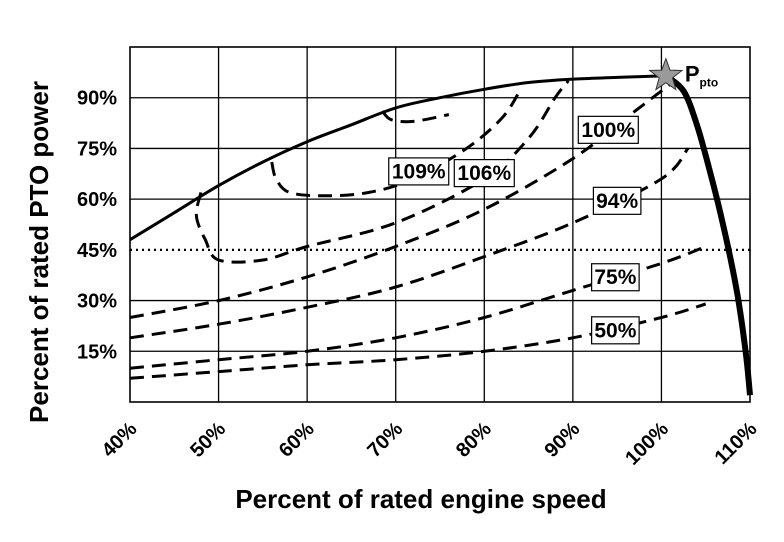 This screenshot has height=542, width=784. What do you see at coordinates (97, 352) in the screenshot?
I see `y-tick-label: 15%` at bounding box center [97, 352].